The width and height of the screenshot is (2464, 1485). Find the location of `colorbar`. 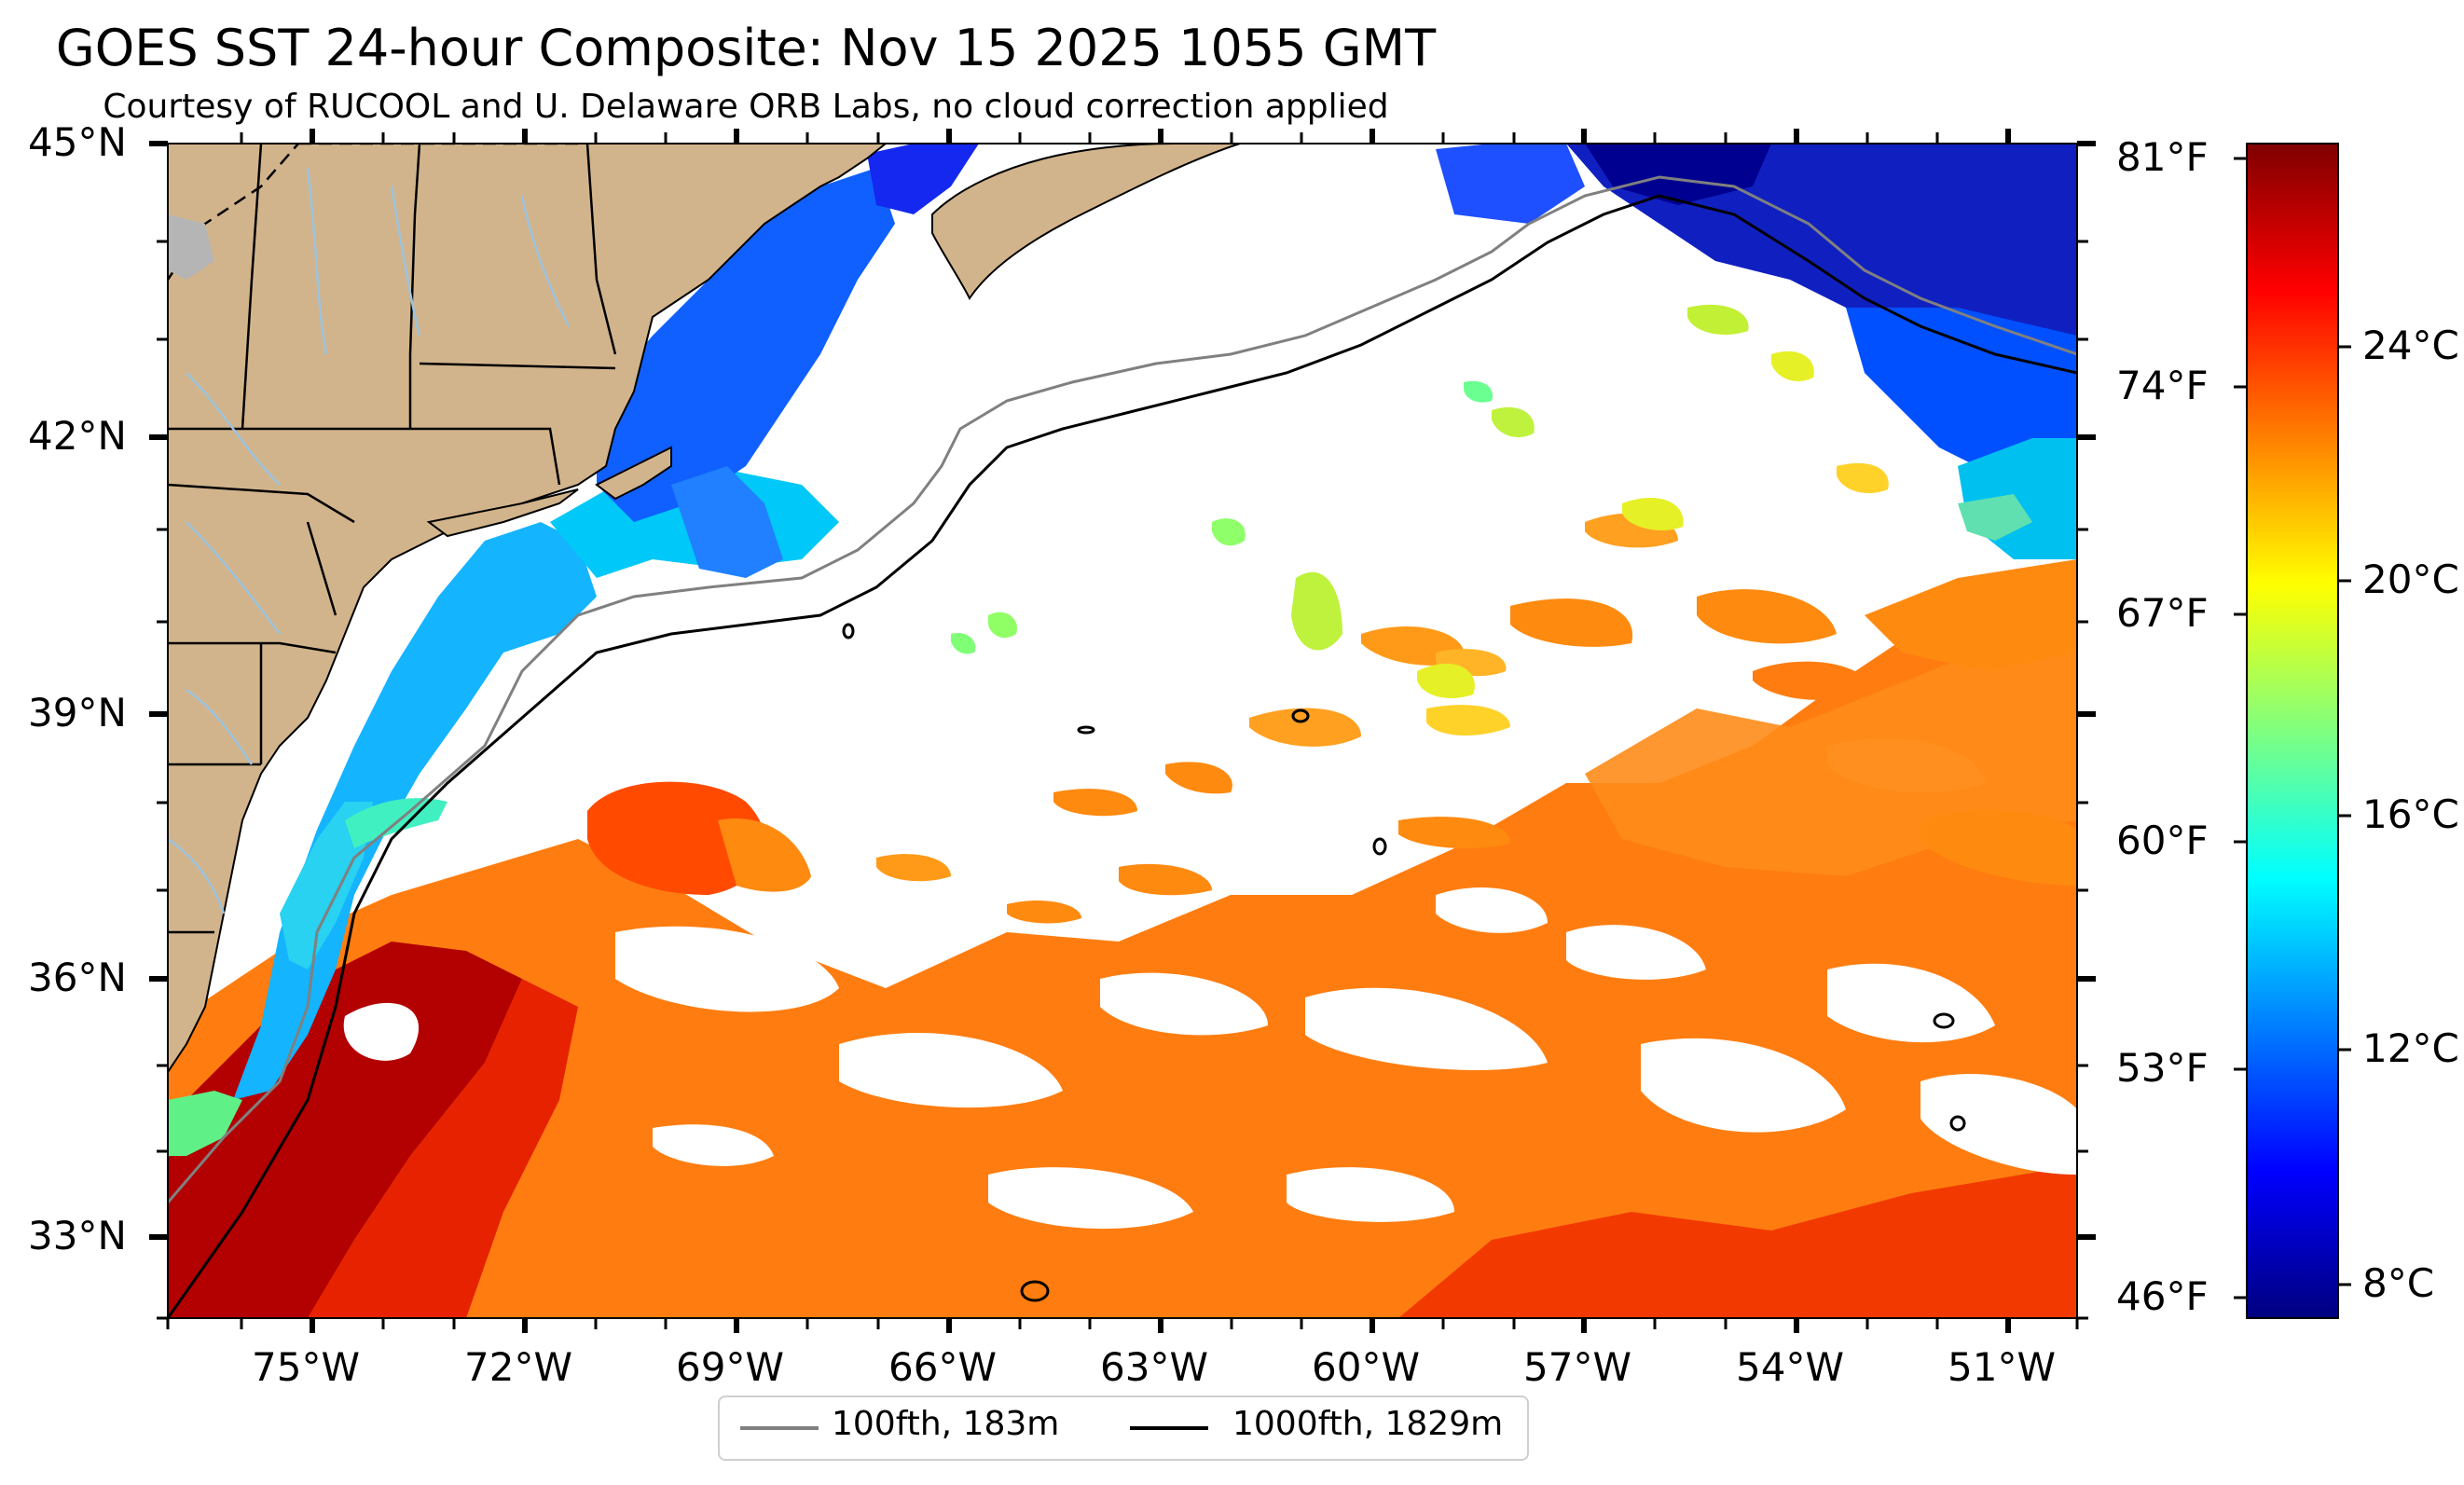

colorbar is located at coordinates (2293, 731).